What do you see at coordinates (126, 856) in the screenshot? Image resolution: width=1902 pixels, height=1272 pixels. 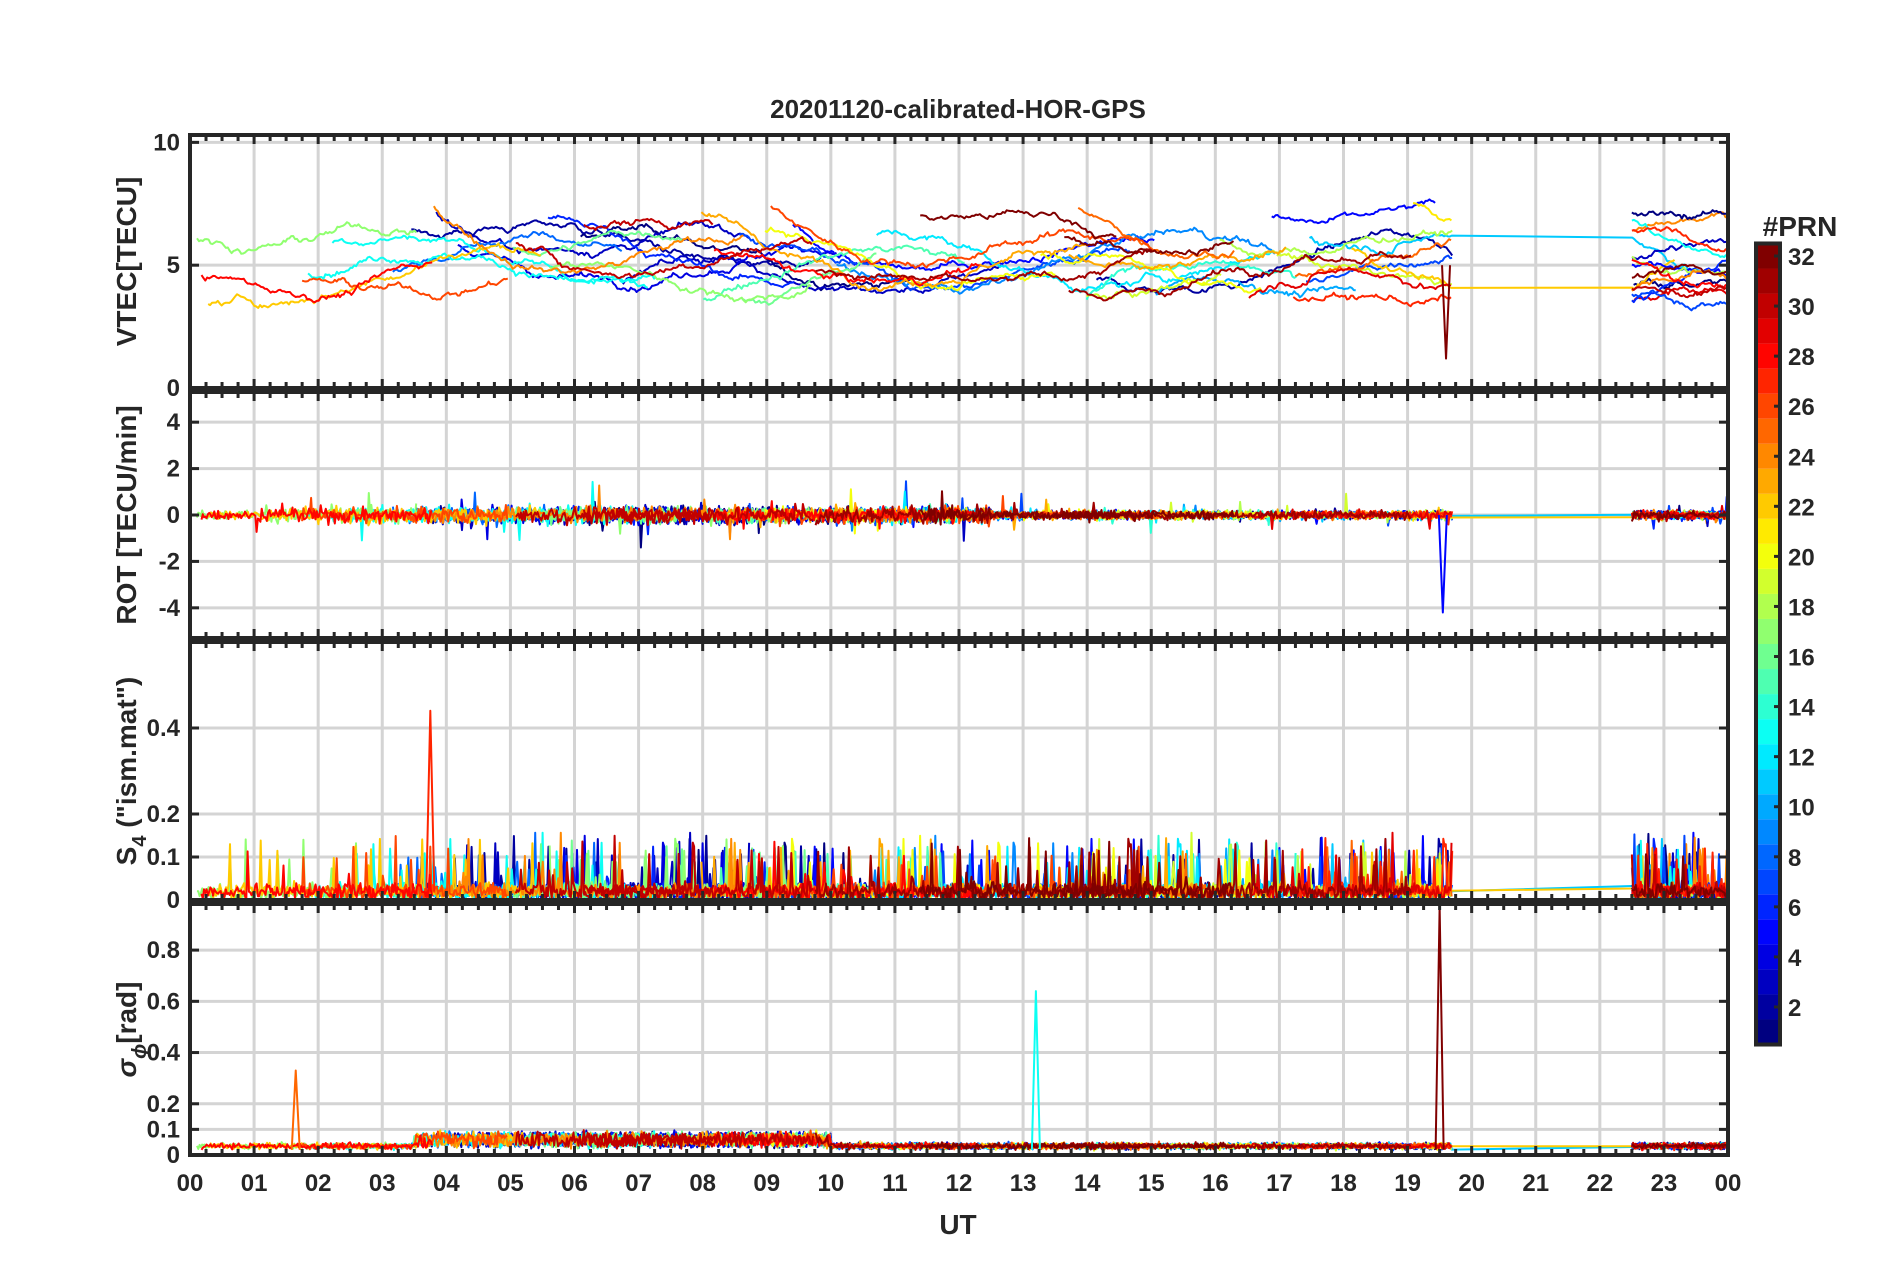 I see `y-axis-label-main: S` at bounding box center [126, 856].